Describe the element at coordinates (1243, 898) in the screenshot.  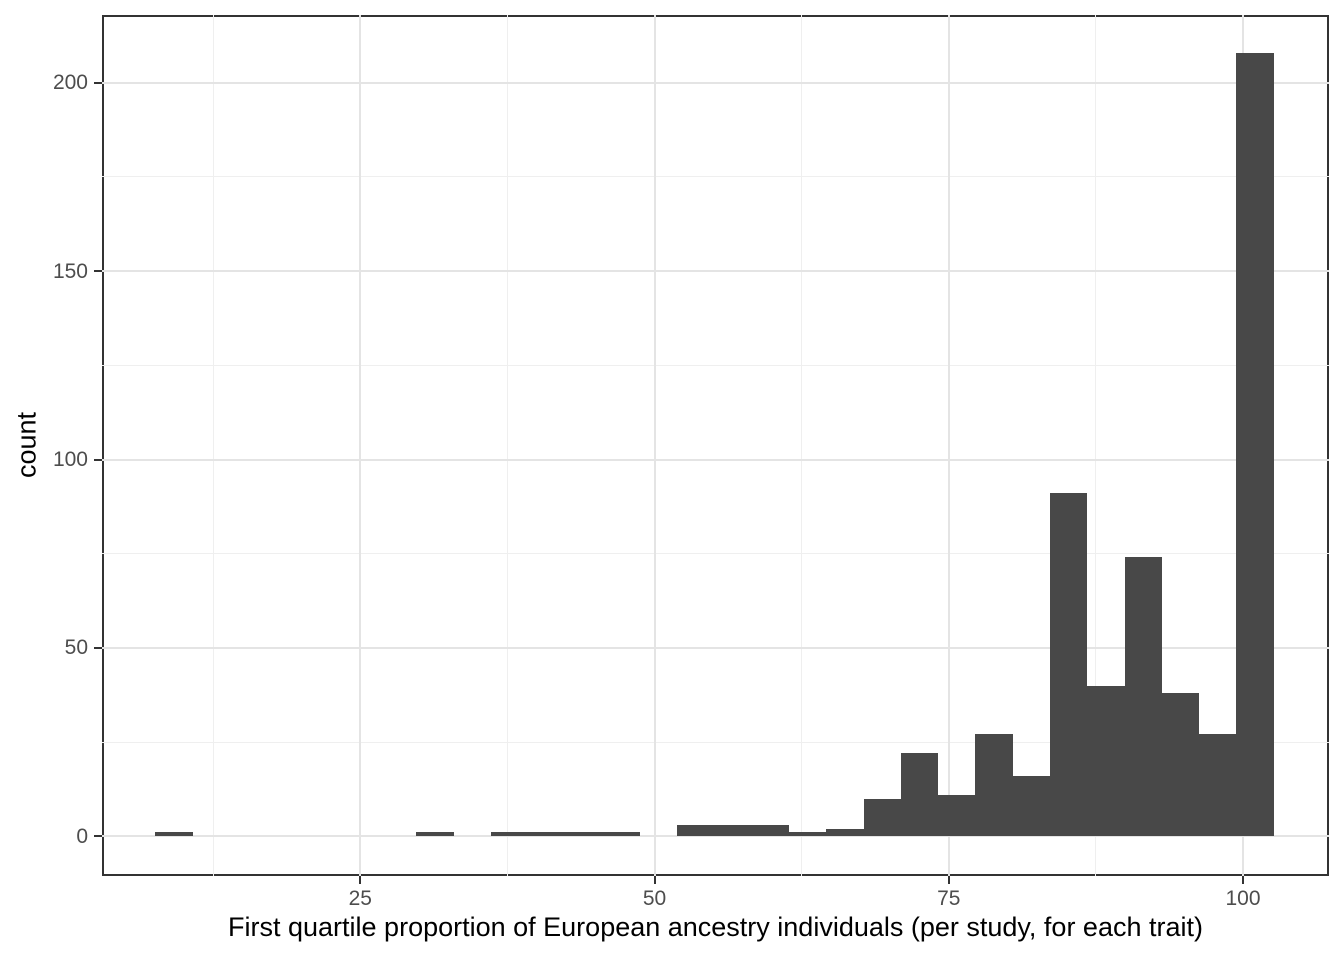
I see `x-tick-label: 100` at that location.